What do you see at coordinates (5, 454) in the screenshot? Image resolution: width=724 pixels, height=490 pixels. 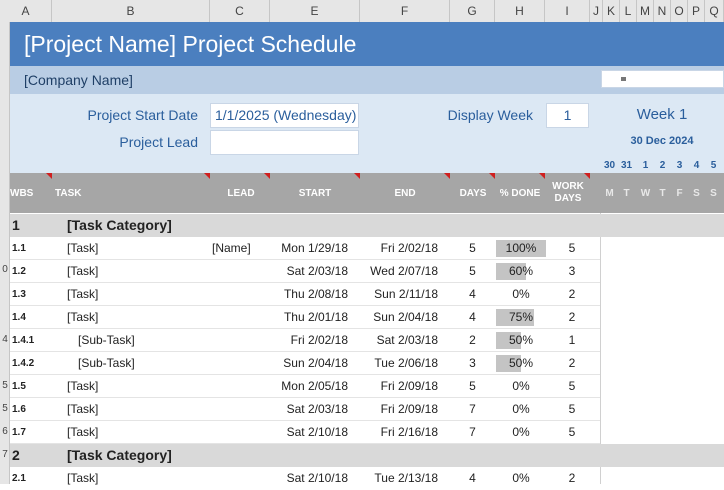 I see `row-number: 7` at bounding box center [5, 454].